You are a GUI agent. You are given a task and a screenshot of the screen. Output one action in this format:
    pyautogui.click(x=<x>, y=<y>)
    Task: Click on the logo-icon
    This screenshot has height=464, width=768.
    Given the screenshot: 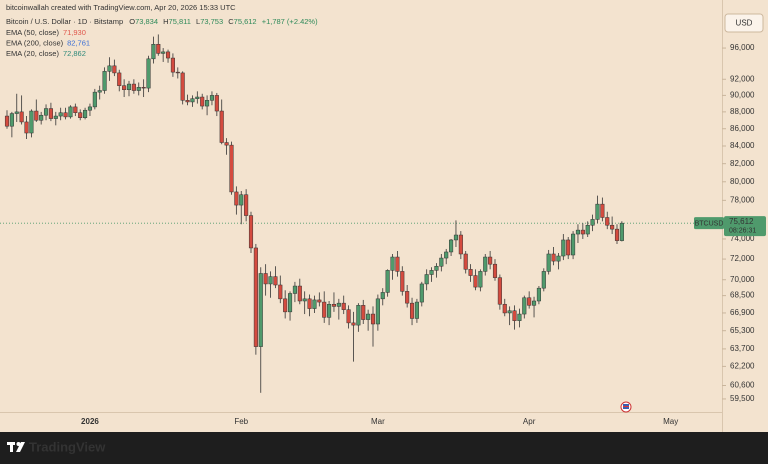 What is the action you would take?
    pyautogui.click(x=16, y=447)
    